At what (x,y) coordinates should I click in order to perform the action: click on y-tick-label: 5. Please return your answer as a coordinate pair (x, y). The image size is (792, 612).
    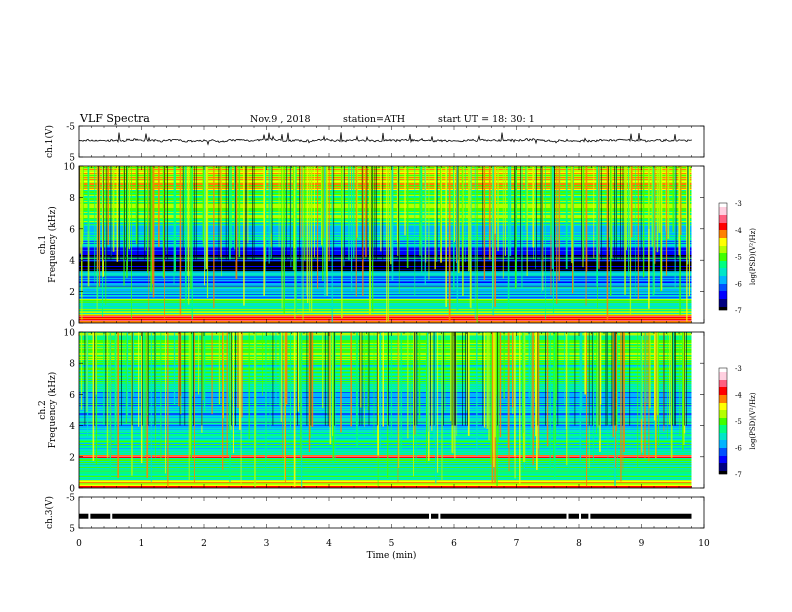
    Looking at the image, I should click on (72, 530).